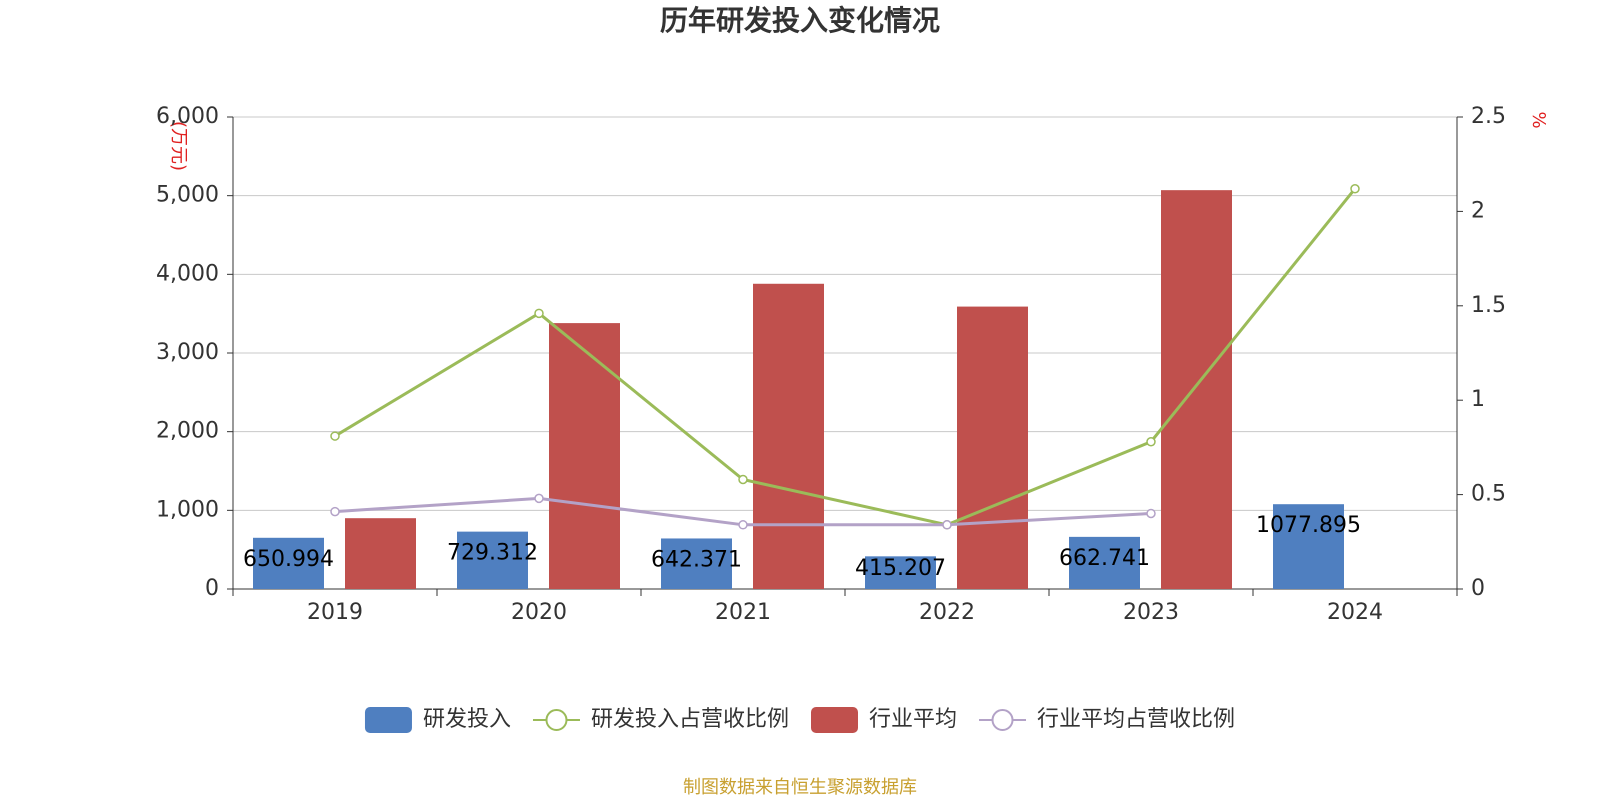 The width and height of the screenshot is (1600, 800). I want to click on y-tick-label: 1,000, so click(187, 509).